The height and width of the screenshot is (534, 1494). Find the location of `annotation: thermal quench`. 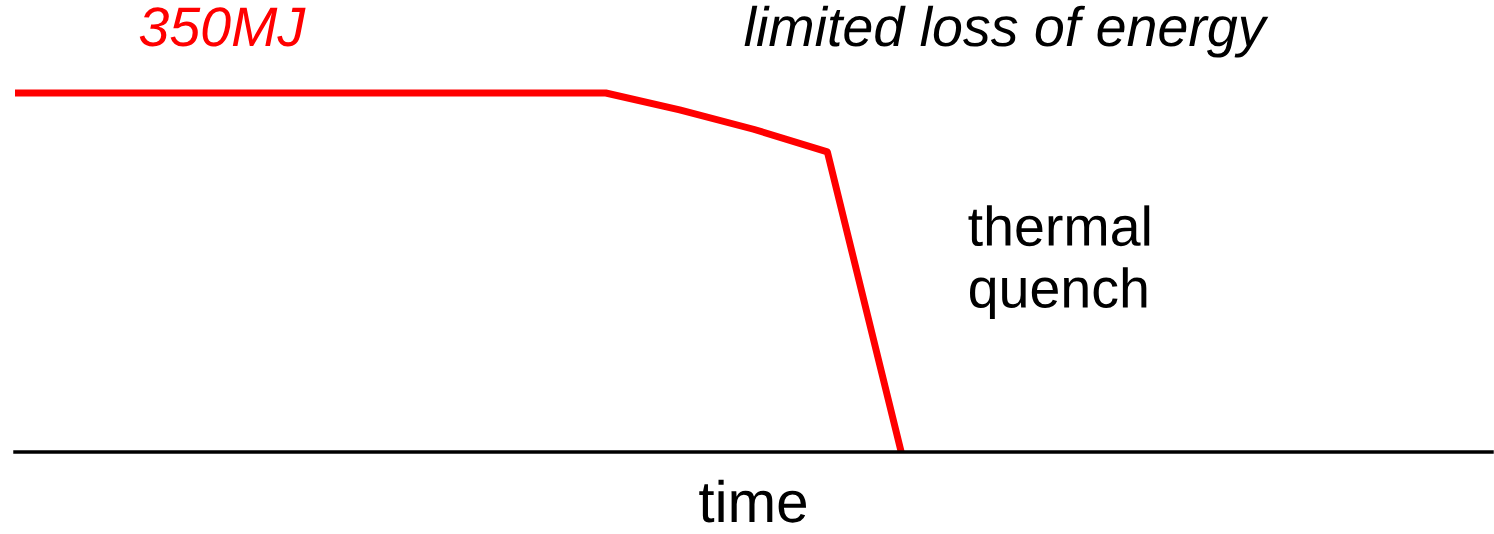

annotation: thermal quench is located at coordinates (1059, 262).